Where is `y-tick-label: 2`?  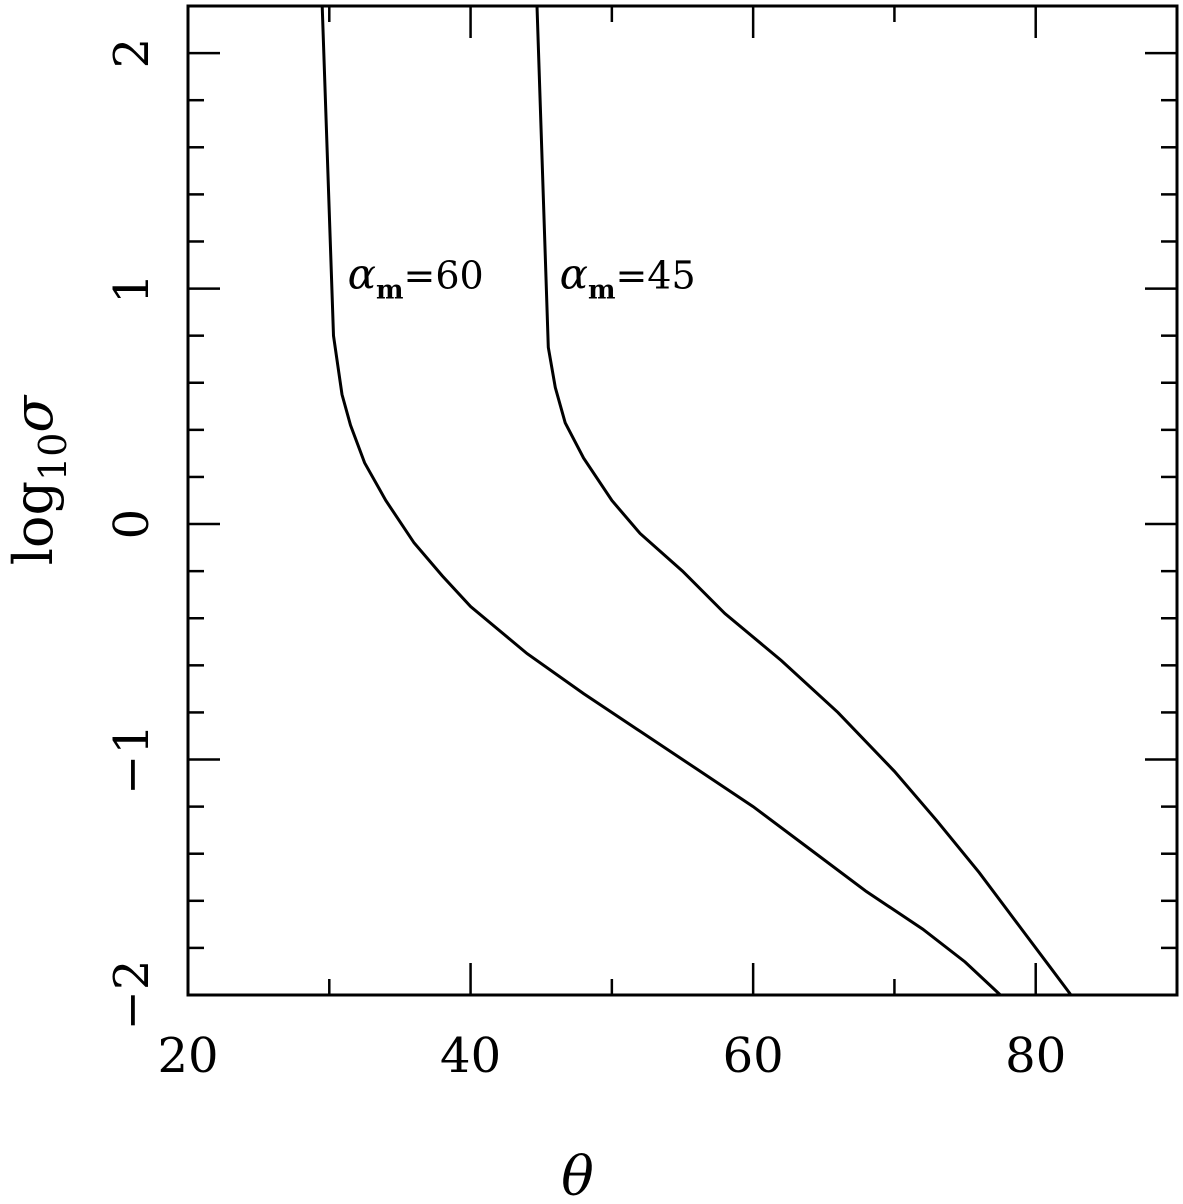
y-tick-label: 2 is located at coordinates (132, 53).